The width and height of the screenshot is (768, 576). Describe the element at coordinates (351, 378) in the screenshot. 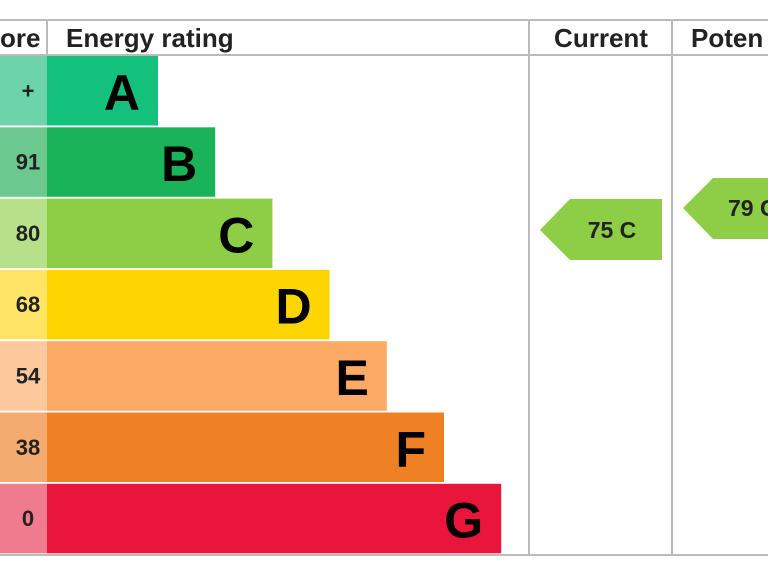

I see `band-letter: E` at that location.